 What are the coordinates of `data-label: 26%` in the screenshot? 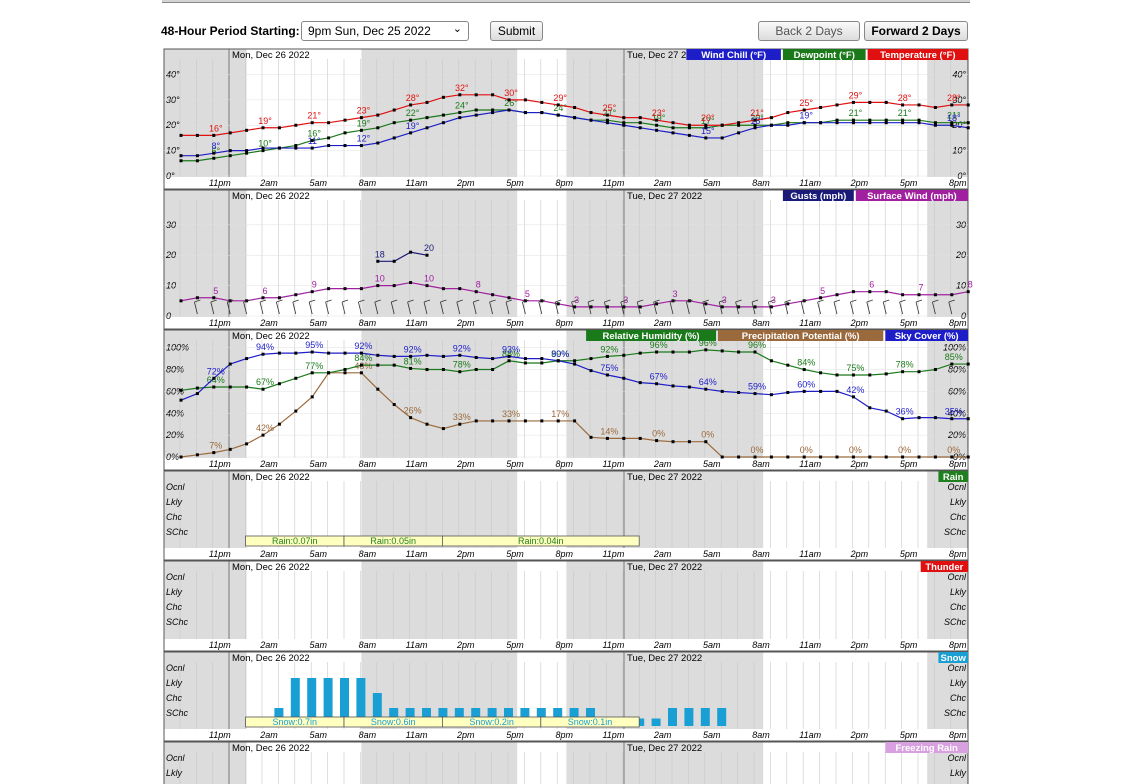 It's located at (413, 411).